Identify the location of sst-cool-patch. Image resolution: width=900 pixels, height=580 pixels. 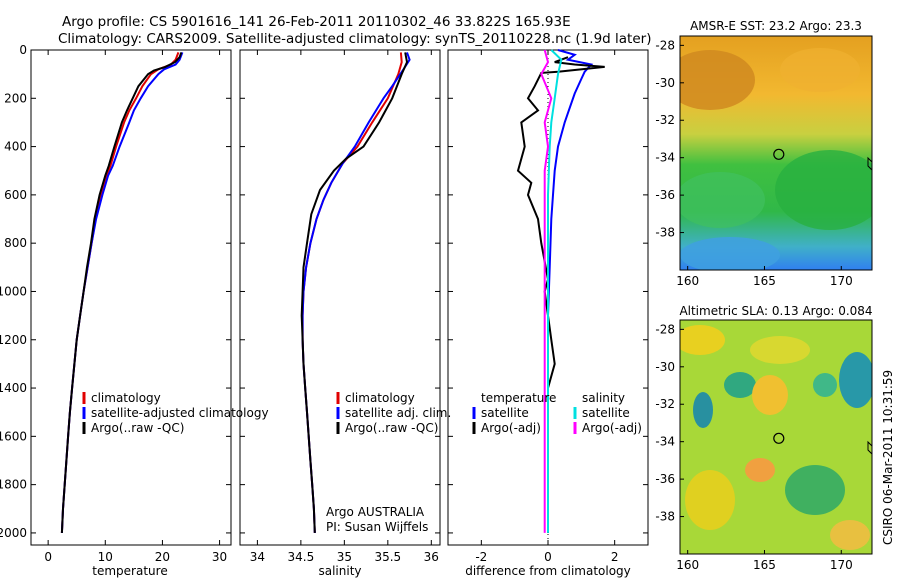
(823, 190).